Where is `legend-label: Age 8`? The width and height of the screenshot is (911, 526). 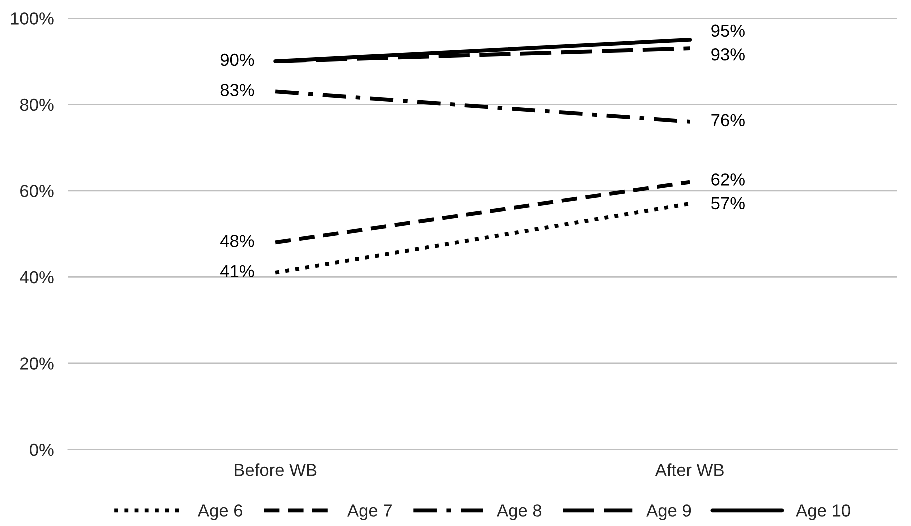 legend-label: Age 8 is located at coordinates (519, 512).